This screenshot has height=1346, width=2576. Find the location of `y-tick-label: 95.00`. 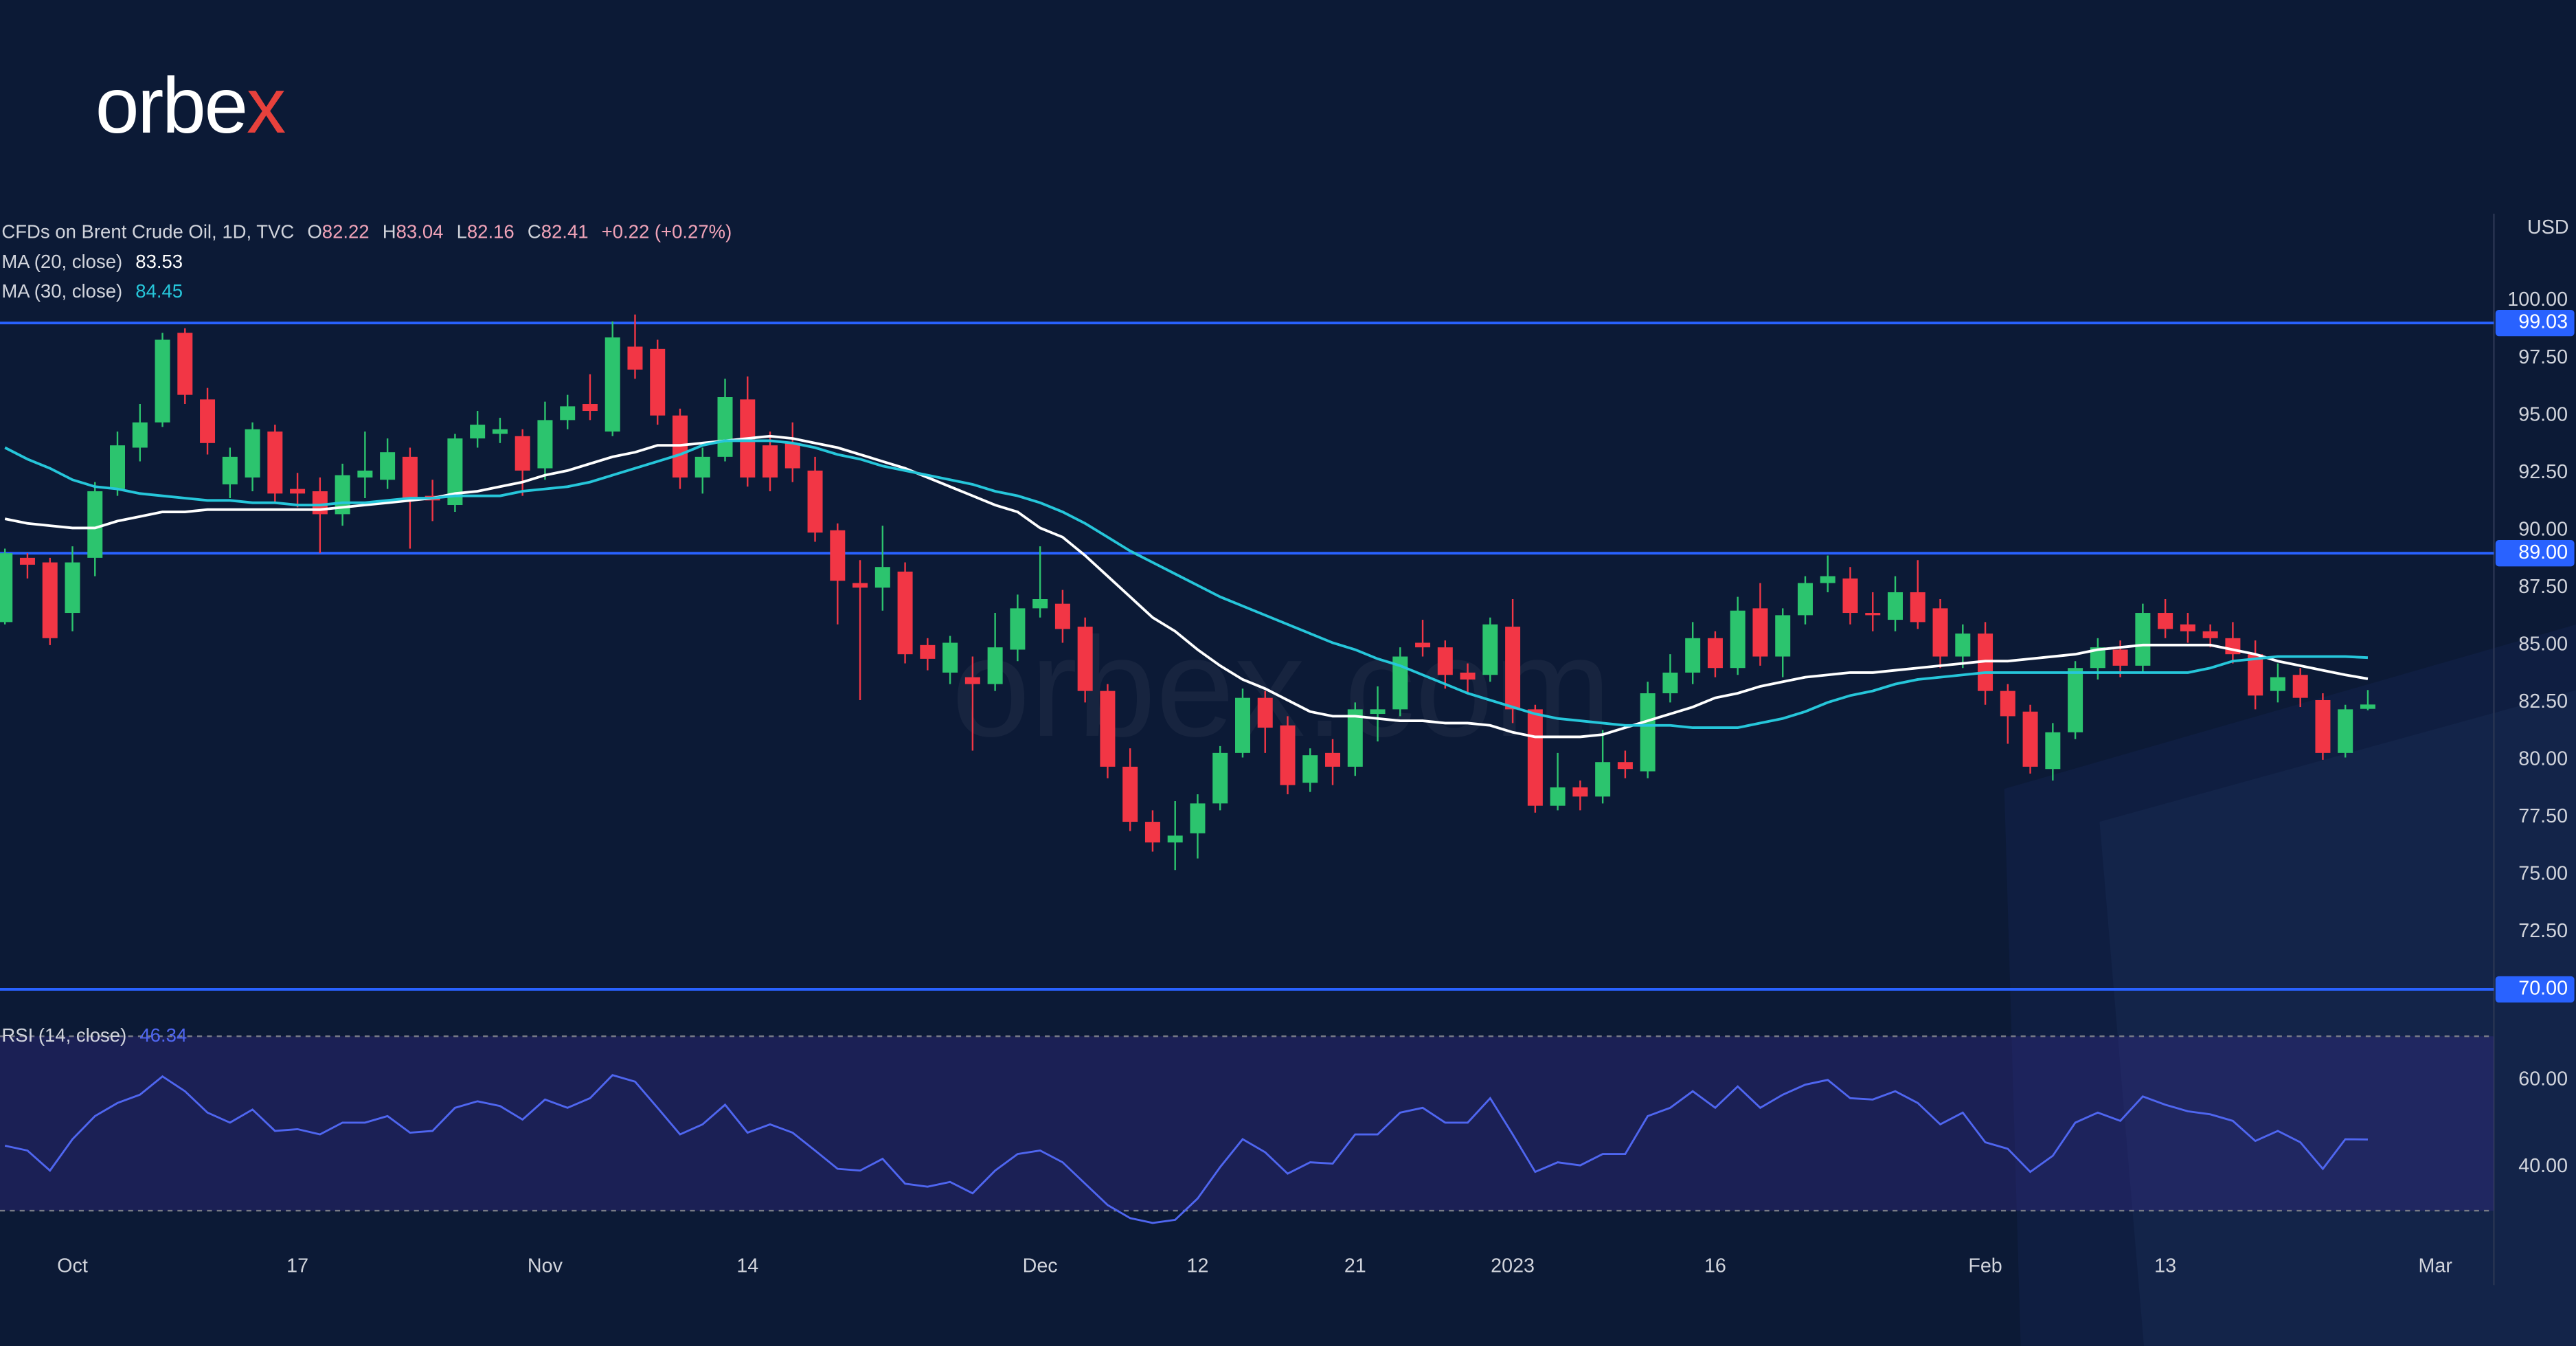

y-tick-label: 95.00 is located at coordinates (2543, 414).